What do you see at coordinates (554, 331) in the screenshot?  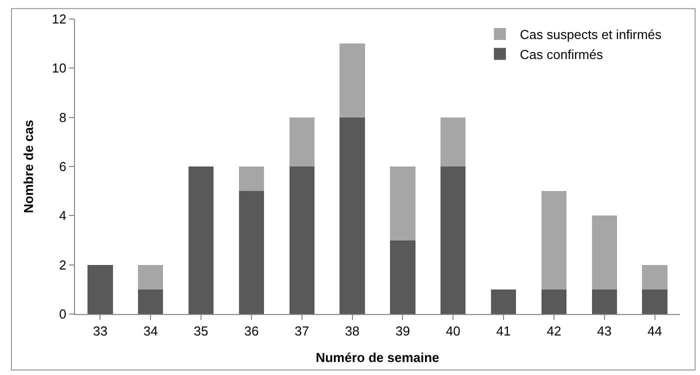 I see `x-tick-label: 42` at bounding box center [554, 331].